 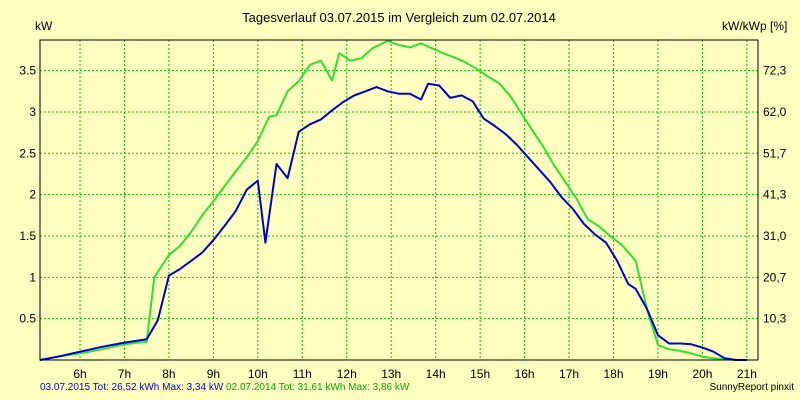 What do you see at coordinates (775, 112) in the screenshot?
I see `y2-tick-label: 62,0` at bounding box center [775, 112].